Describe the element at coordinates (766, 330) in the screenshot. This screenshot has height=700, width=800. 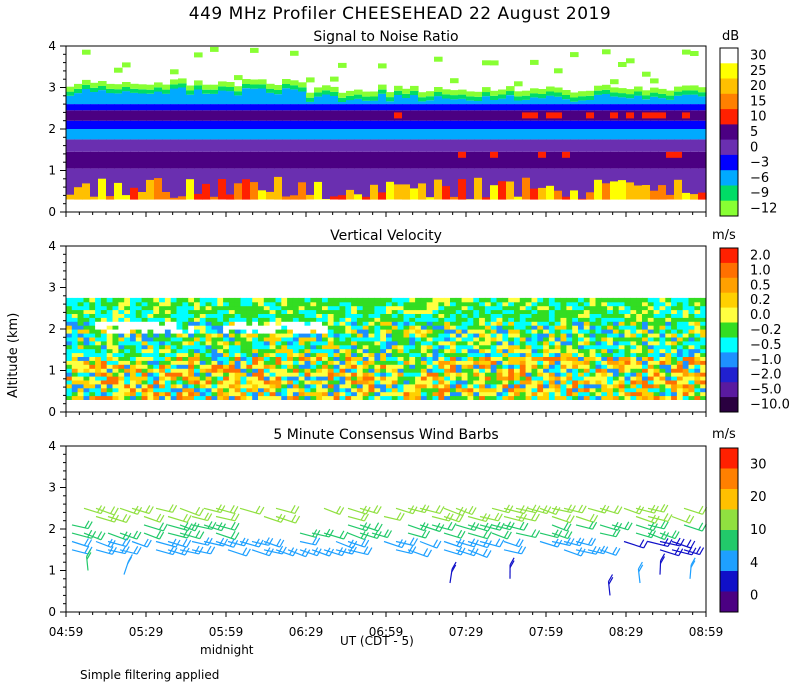
I see `colorbar-label: −0.2` at that location.